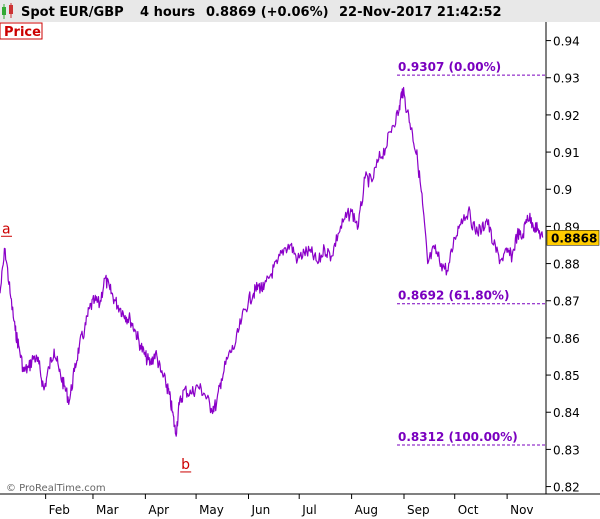 The width and height of the screenshot is (600, 519). I want to click on x-tick-label: Jul, so click(308, 510).